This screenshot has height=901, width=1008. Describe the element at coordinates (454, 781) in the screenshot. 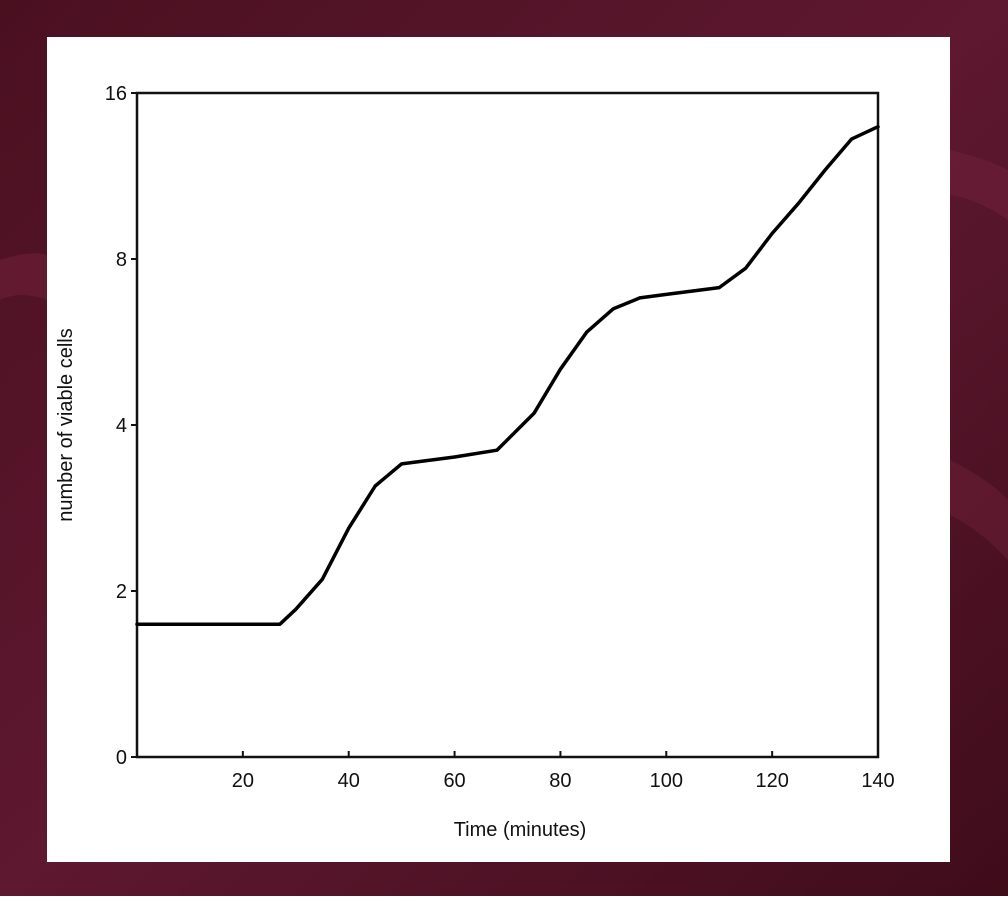

I see `x-tick-label: 60` at that location.